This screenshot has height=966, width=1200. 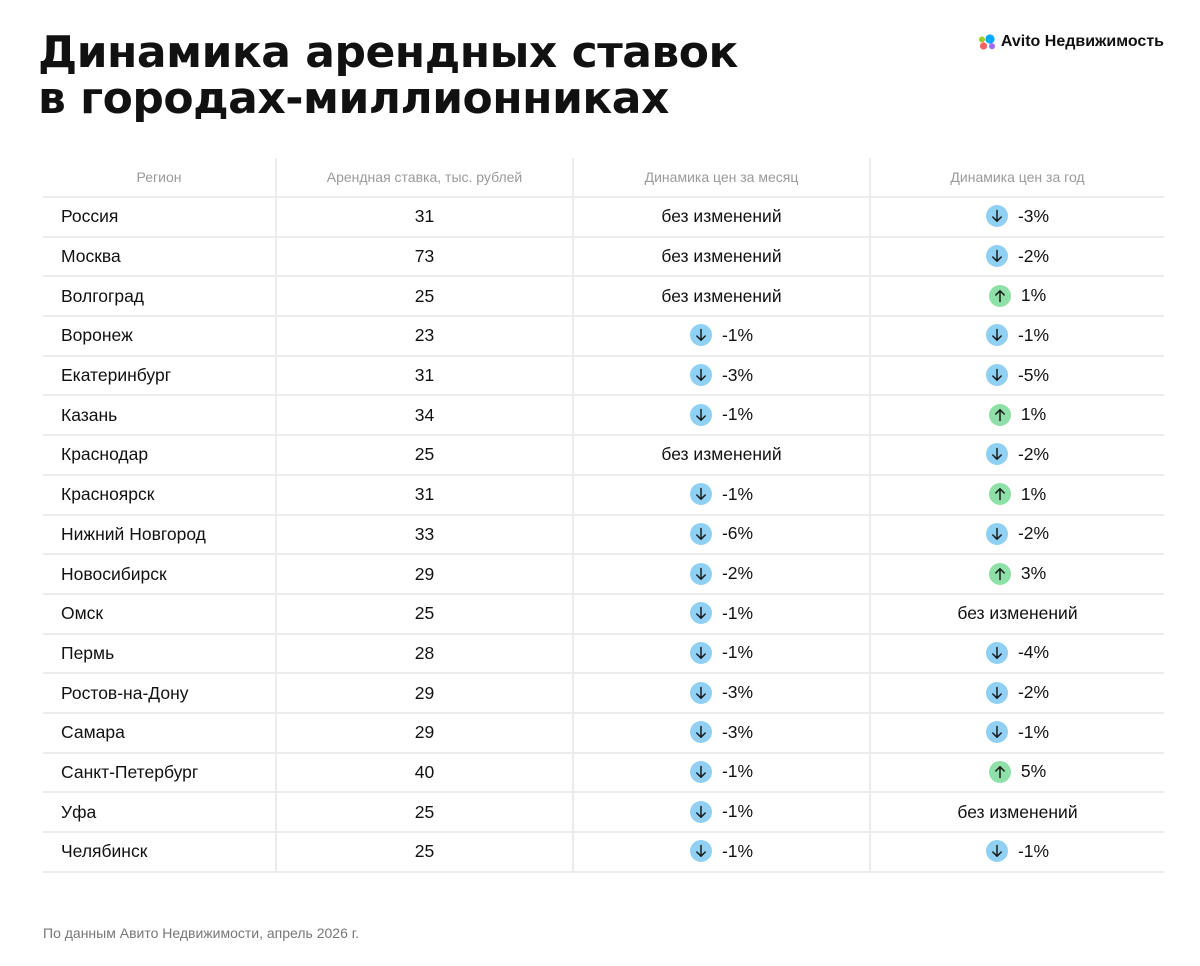 I want to click on year-change-cell: 5%, so click(x=1017, y=773).